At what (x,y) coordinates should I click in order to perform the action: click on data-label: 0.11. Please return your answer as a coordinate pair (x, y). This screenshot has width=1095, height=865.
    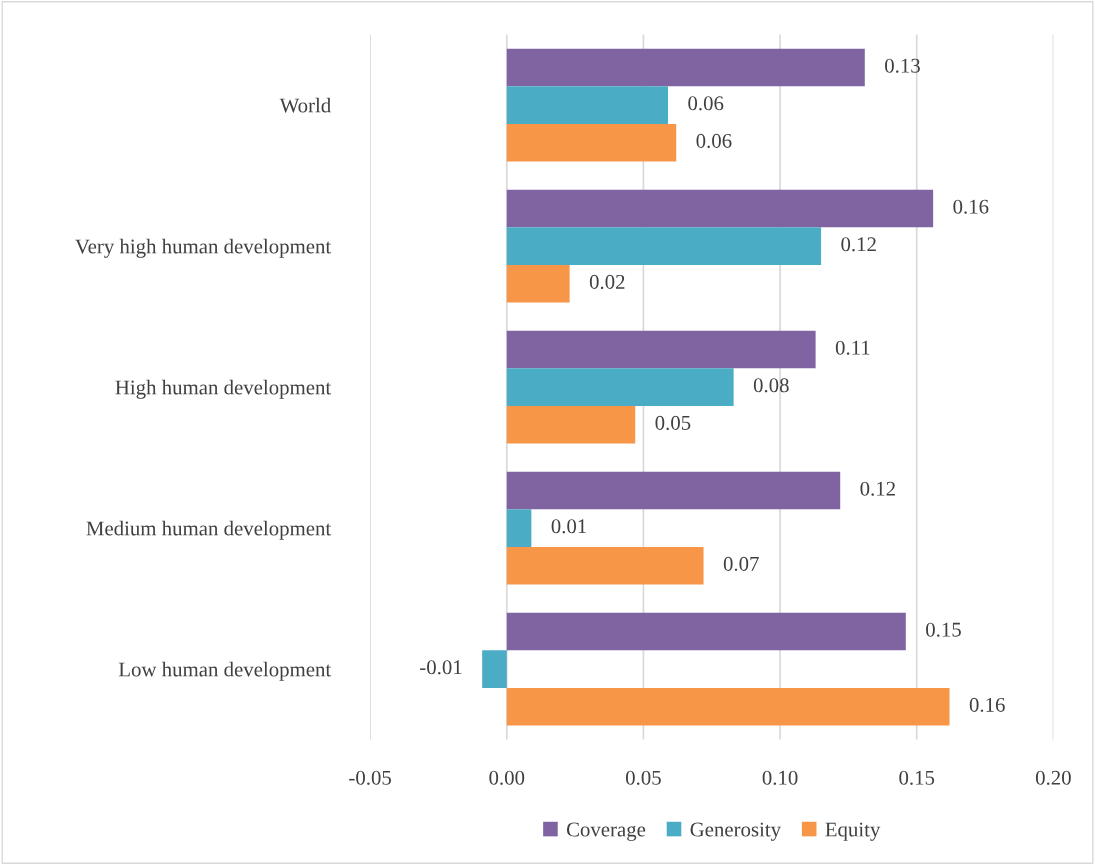
    Looking at the image, I should click on (852, 347).